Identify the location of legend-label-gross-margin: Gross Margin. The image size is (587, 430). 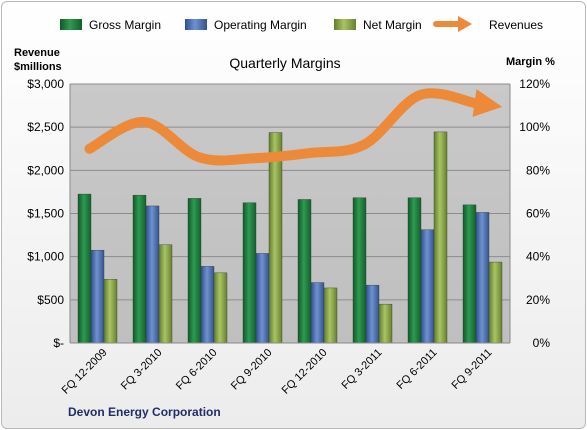
(125, 25).